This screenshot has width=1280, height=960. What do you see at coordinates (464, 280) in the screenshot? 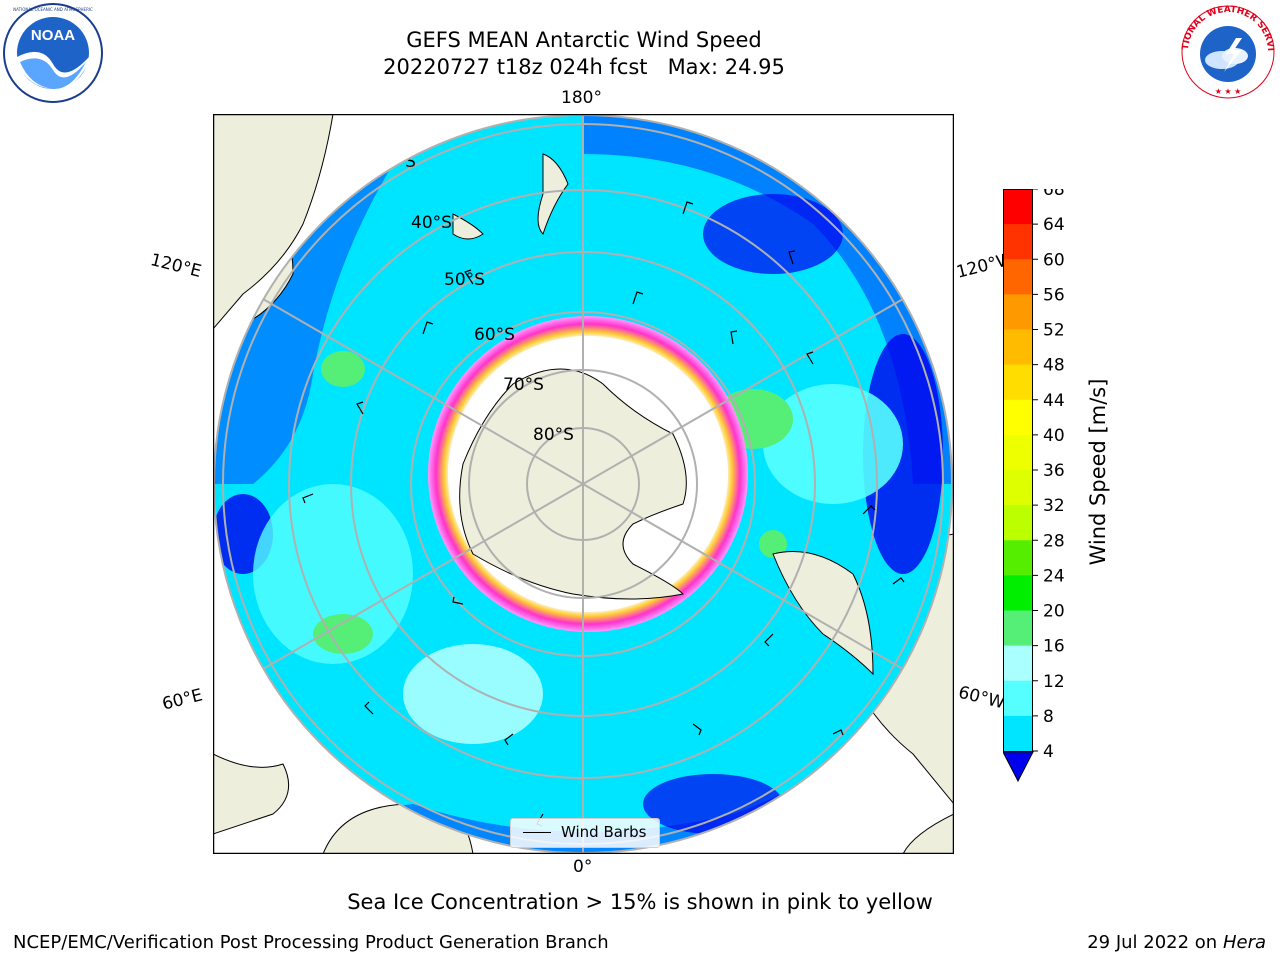
I see `lat-label-50s: 50°S` at bounding box center [464, 280].